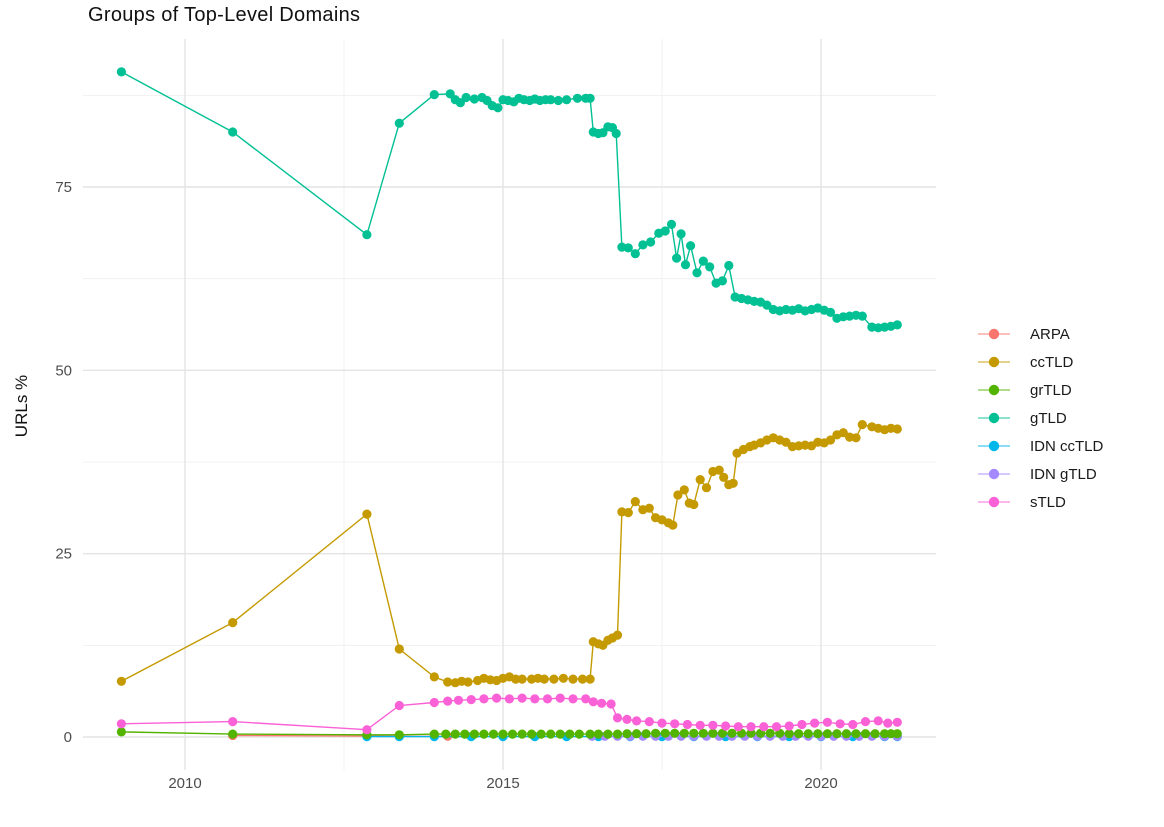  Describe the element at coordinates (1052, 362) in the screenshot. I see `legend-label-ccTLD: ccTLD` at that location.